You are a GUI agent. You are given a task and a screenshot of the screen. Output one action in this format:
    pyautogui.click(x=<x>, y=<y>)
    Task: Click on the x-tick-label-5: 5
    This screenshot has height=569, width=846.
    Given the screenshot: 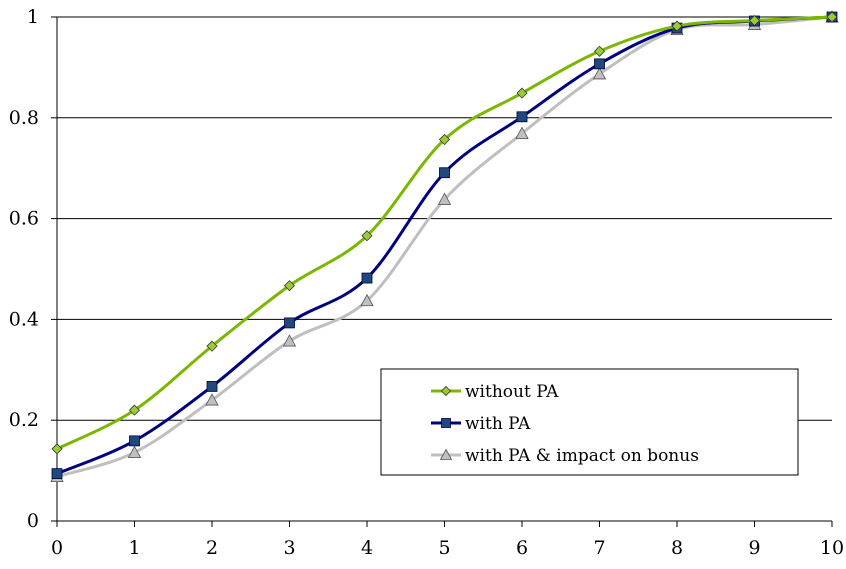 What is the action you would take?
    pyautogui.click(x=444, y=548)
    